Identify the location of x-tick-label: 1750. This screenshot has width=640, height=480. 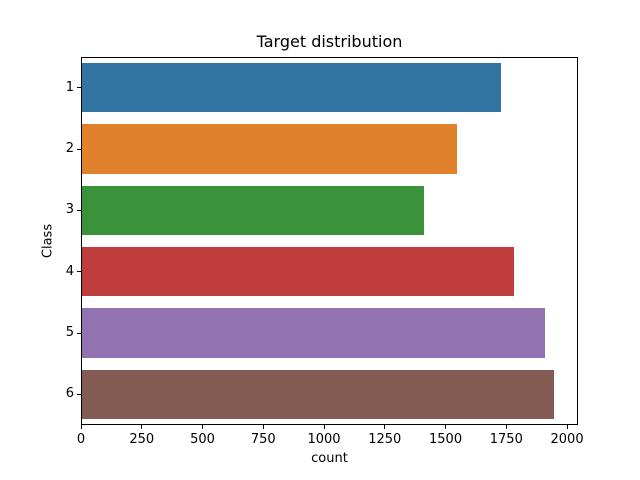
(506, 439).